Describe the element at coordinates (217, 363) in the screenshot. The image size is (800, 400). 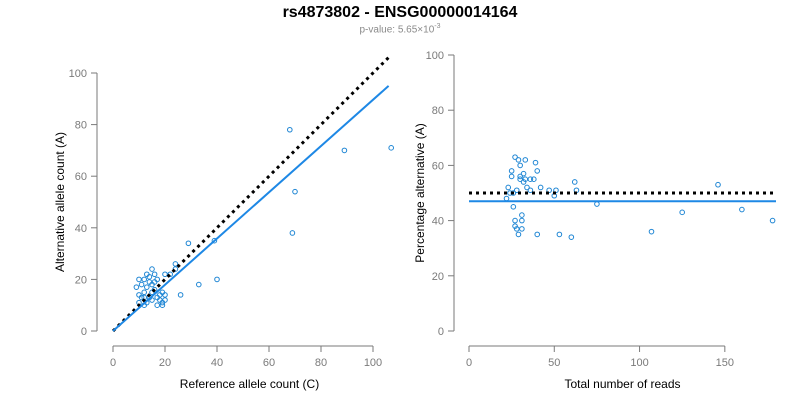
I see `x-tick-label: 40` at that location.